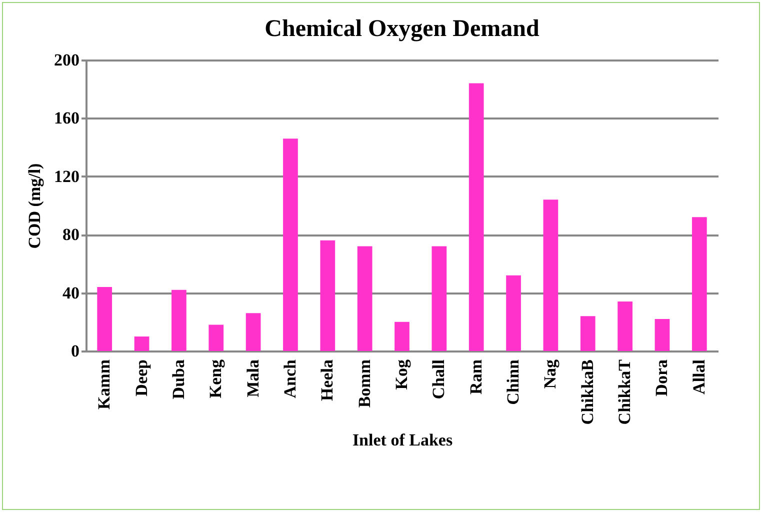 This screenshot has height=514, width=764. I want to click on y-tick-label: 120, so click(67, 176).